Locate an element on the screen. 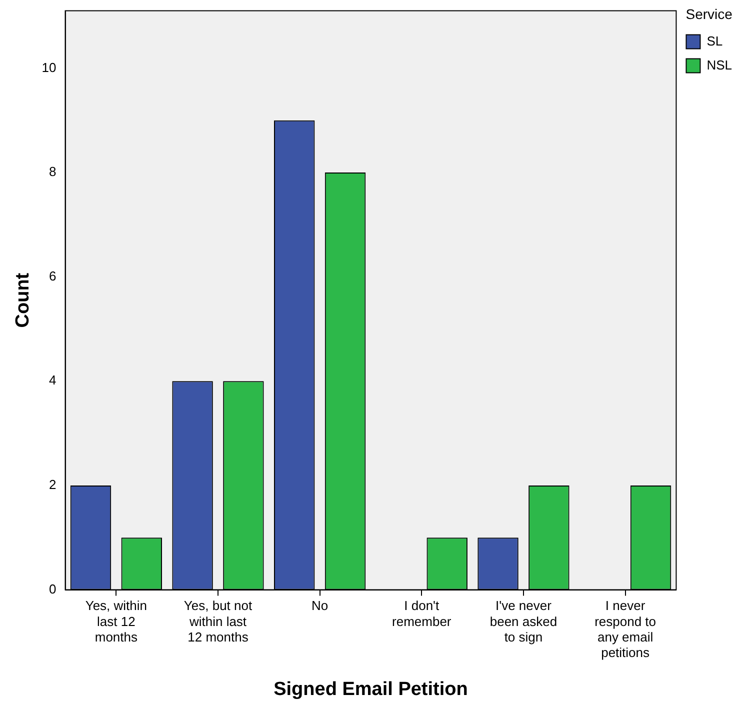  y-axis-title: Count is located at coordinates (23, 300).